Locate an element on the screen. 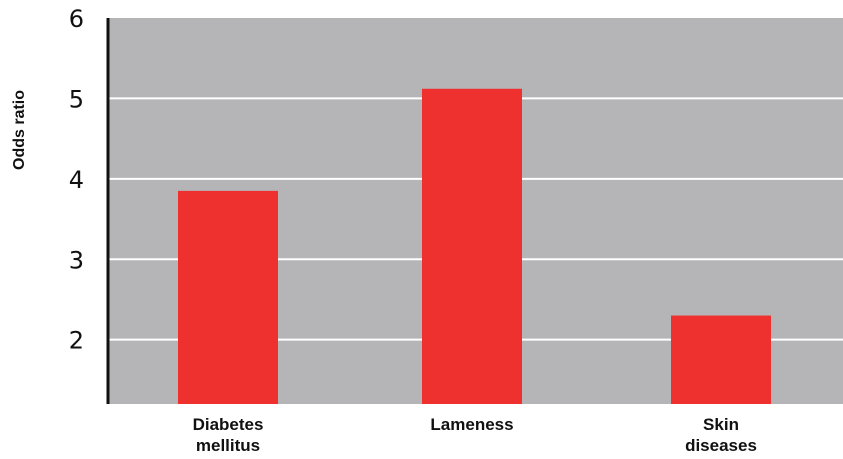 This screenshot has width=843, height=459. x-category-label: Skin diseases is located at coordinates (721, 435).